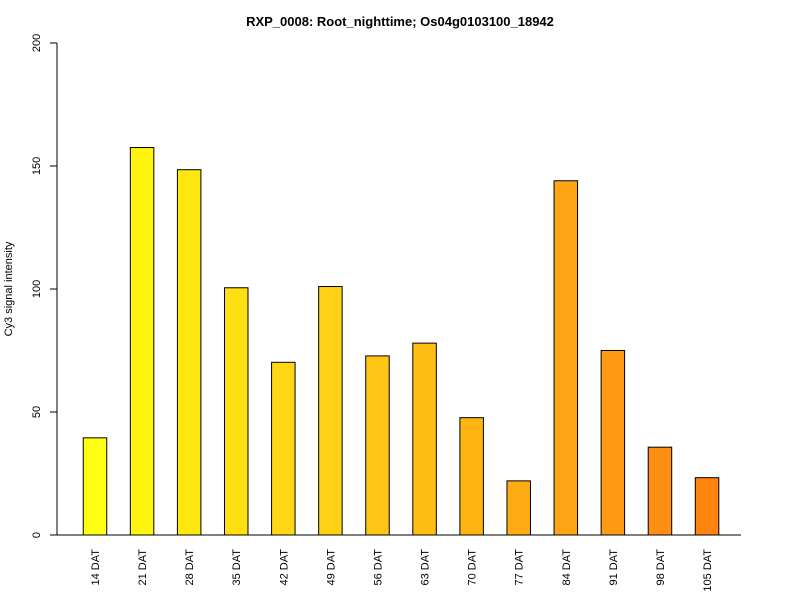  Describe the element at coordinates (520, 567) in the screenshot. I see `x-tick-label: 77 DAT` at that location.